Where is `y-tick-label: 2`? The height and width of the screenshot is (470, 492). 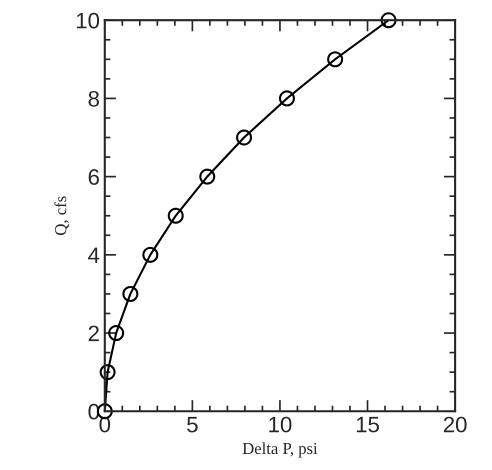
y-tick-label: 2 is located at coordinates (93, 334).